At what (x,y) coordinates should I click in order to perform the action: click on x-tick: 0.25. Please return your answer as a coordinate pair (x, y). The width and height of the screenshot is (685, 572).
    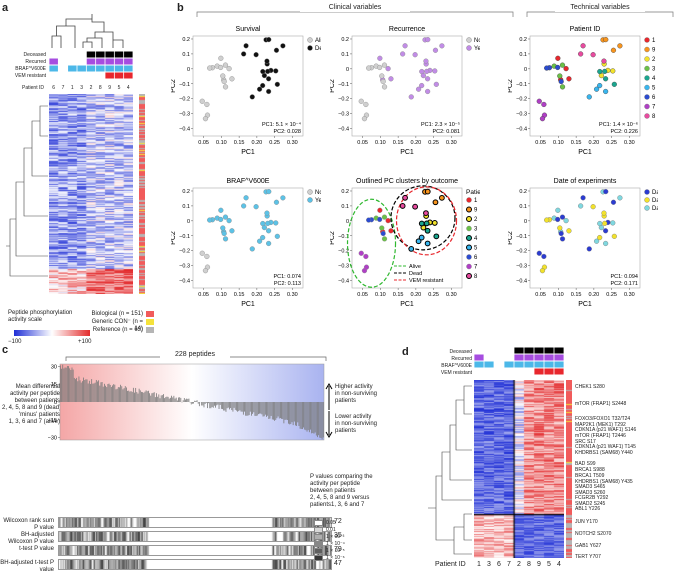
    Looking at the image, I should click on (433, 295).